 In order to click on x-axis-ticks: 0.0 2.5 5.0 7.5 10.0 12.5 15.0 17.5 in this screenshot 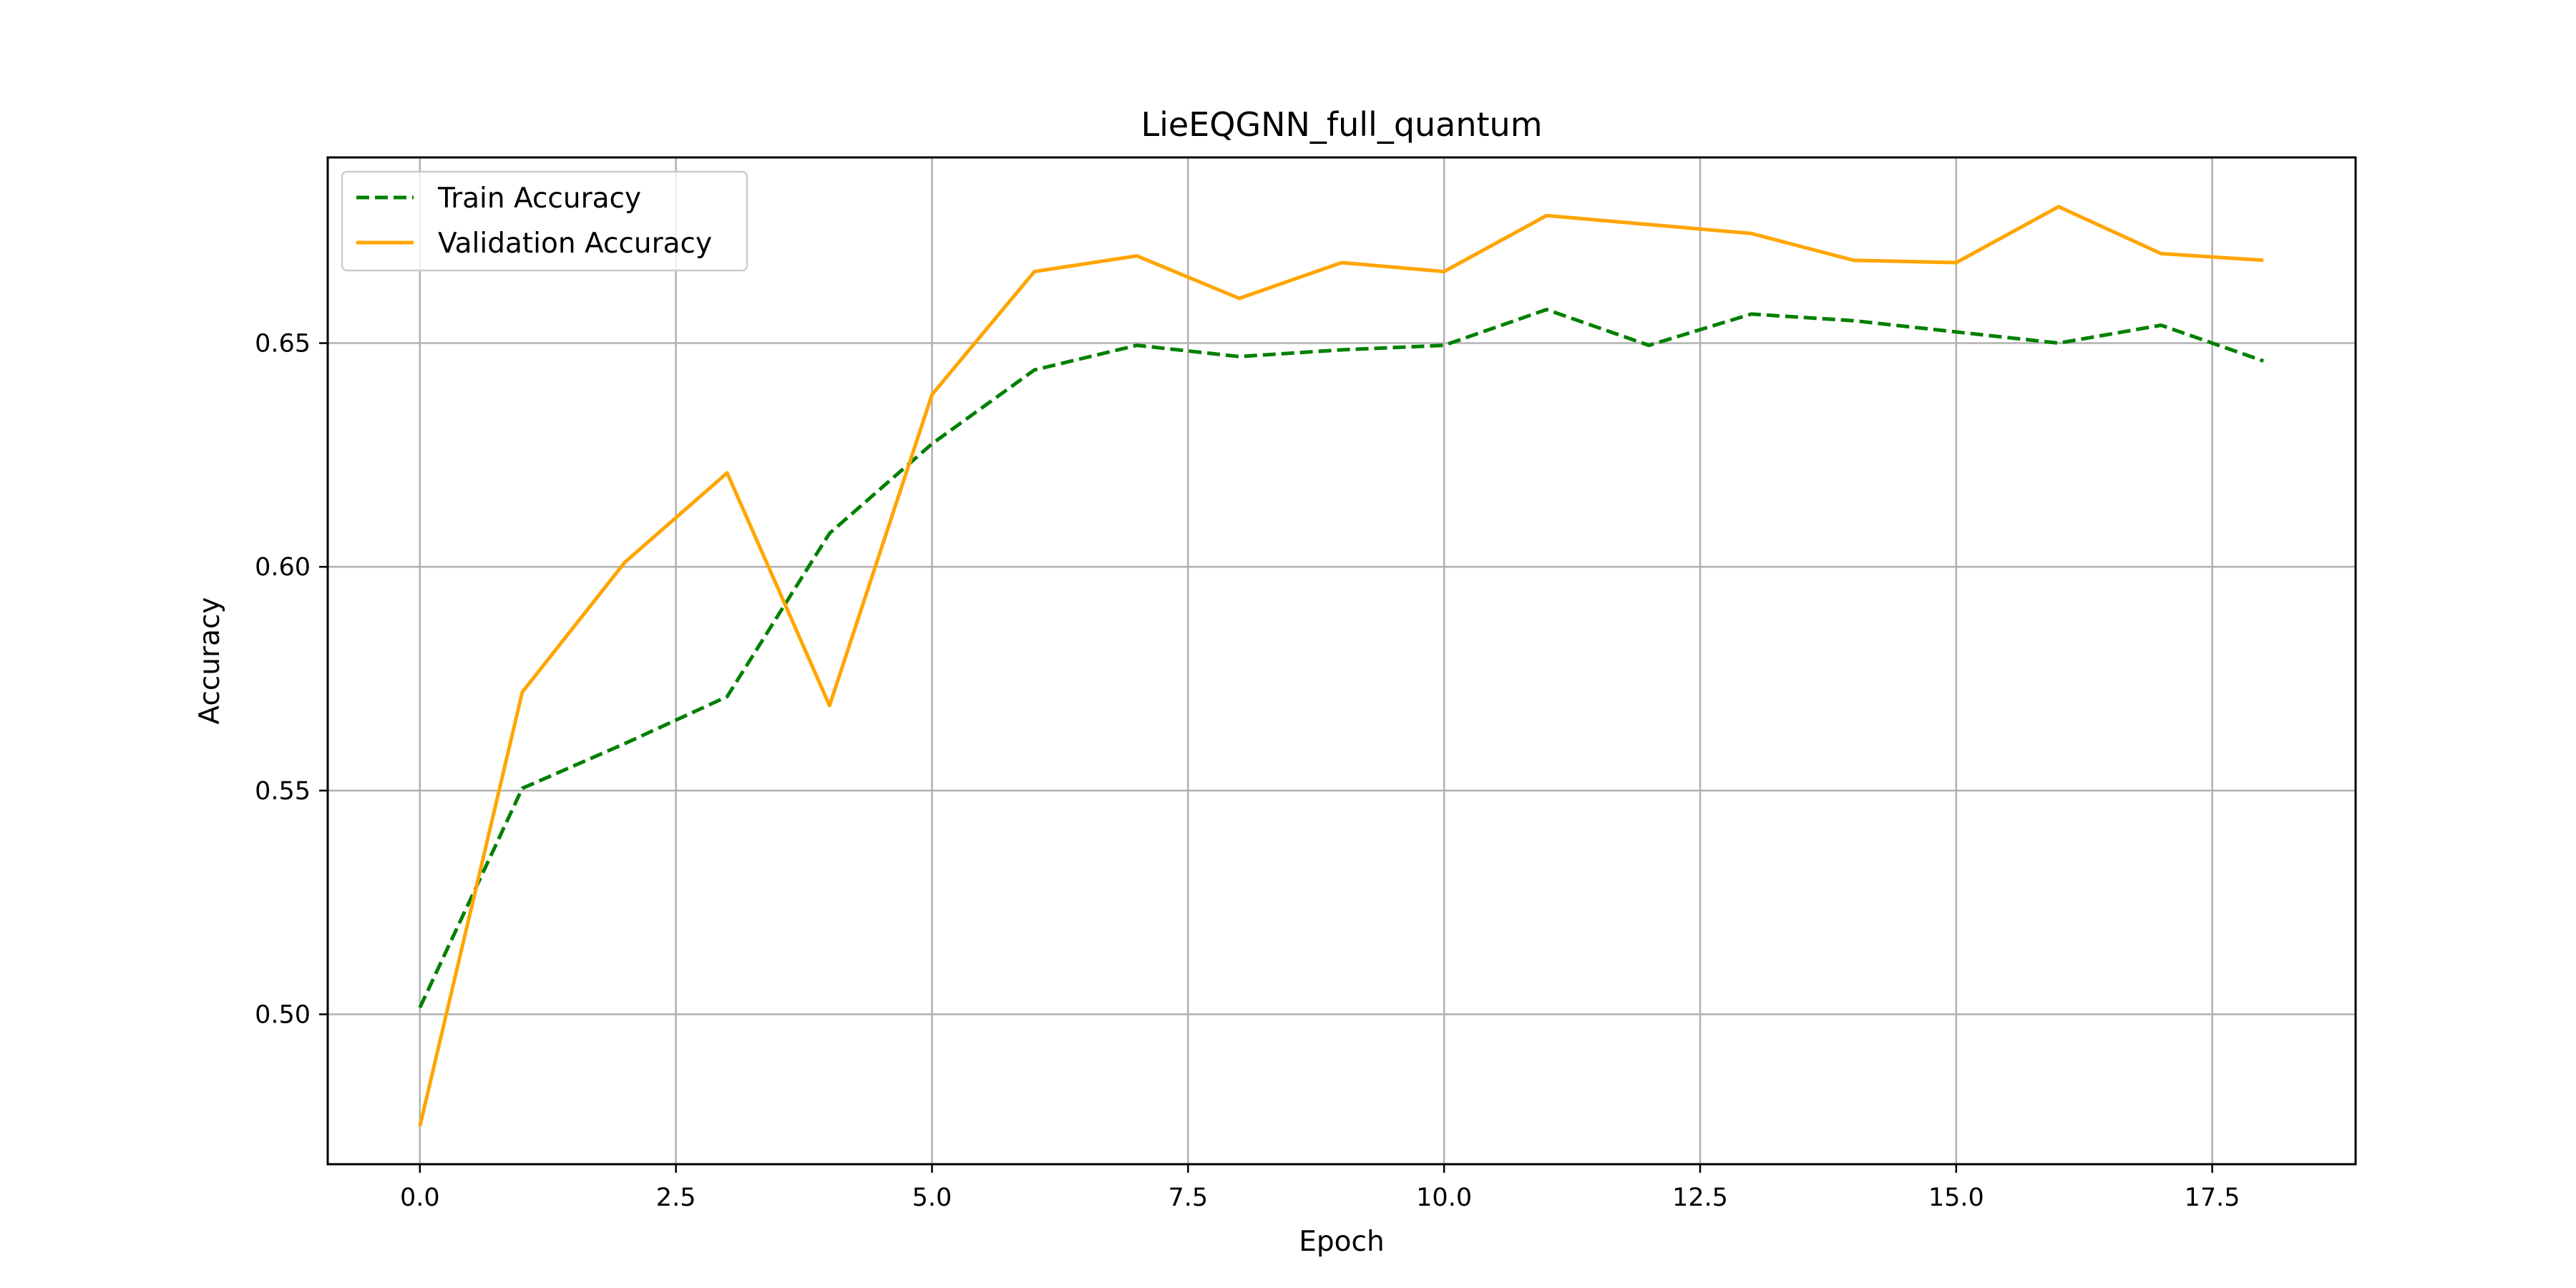, I will do `click(1320, 1188)`.